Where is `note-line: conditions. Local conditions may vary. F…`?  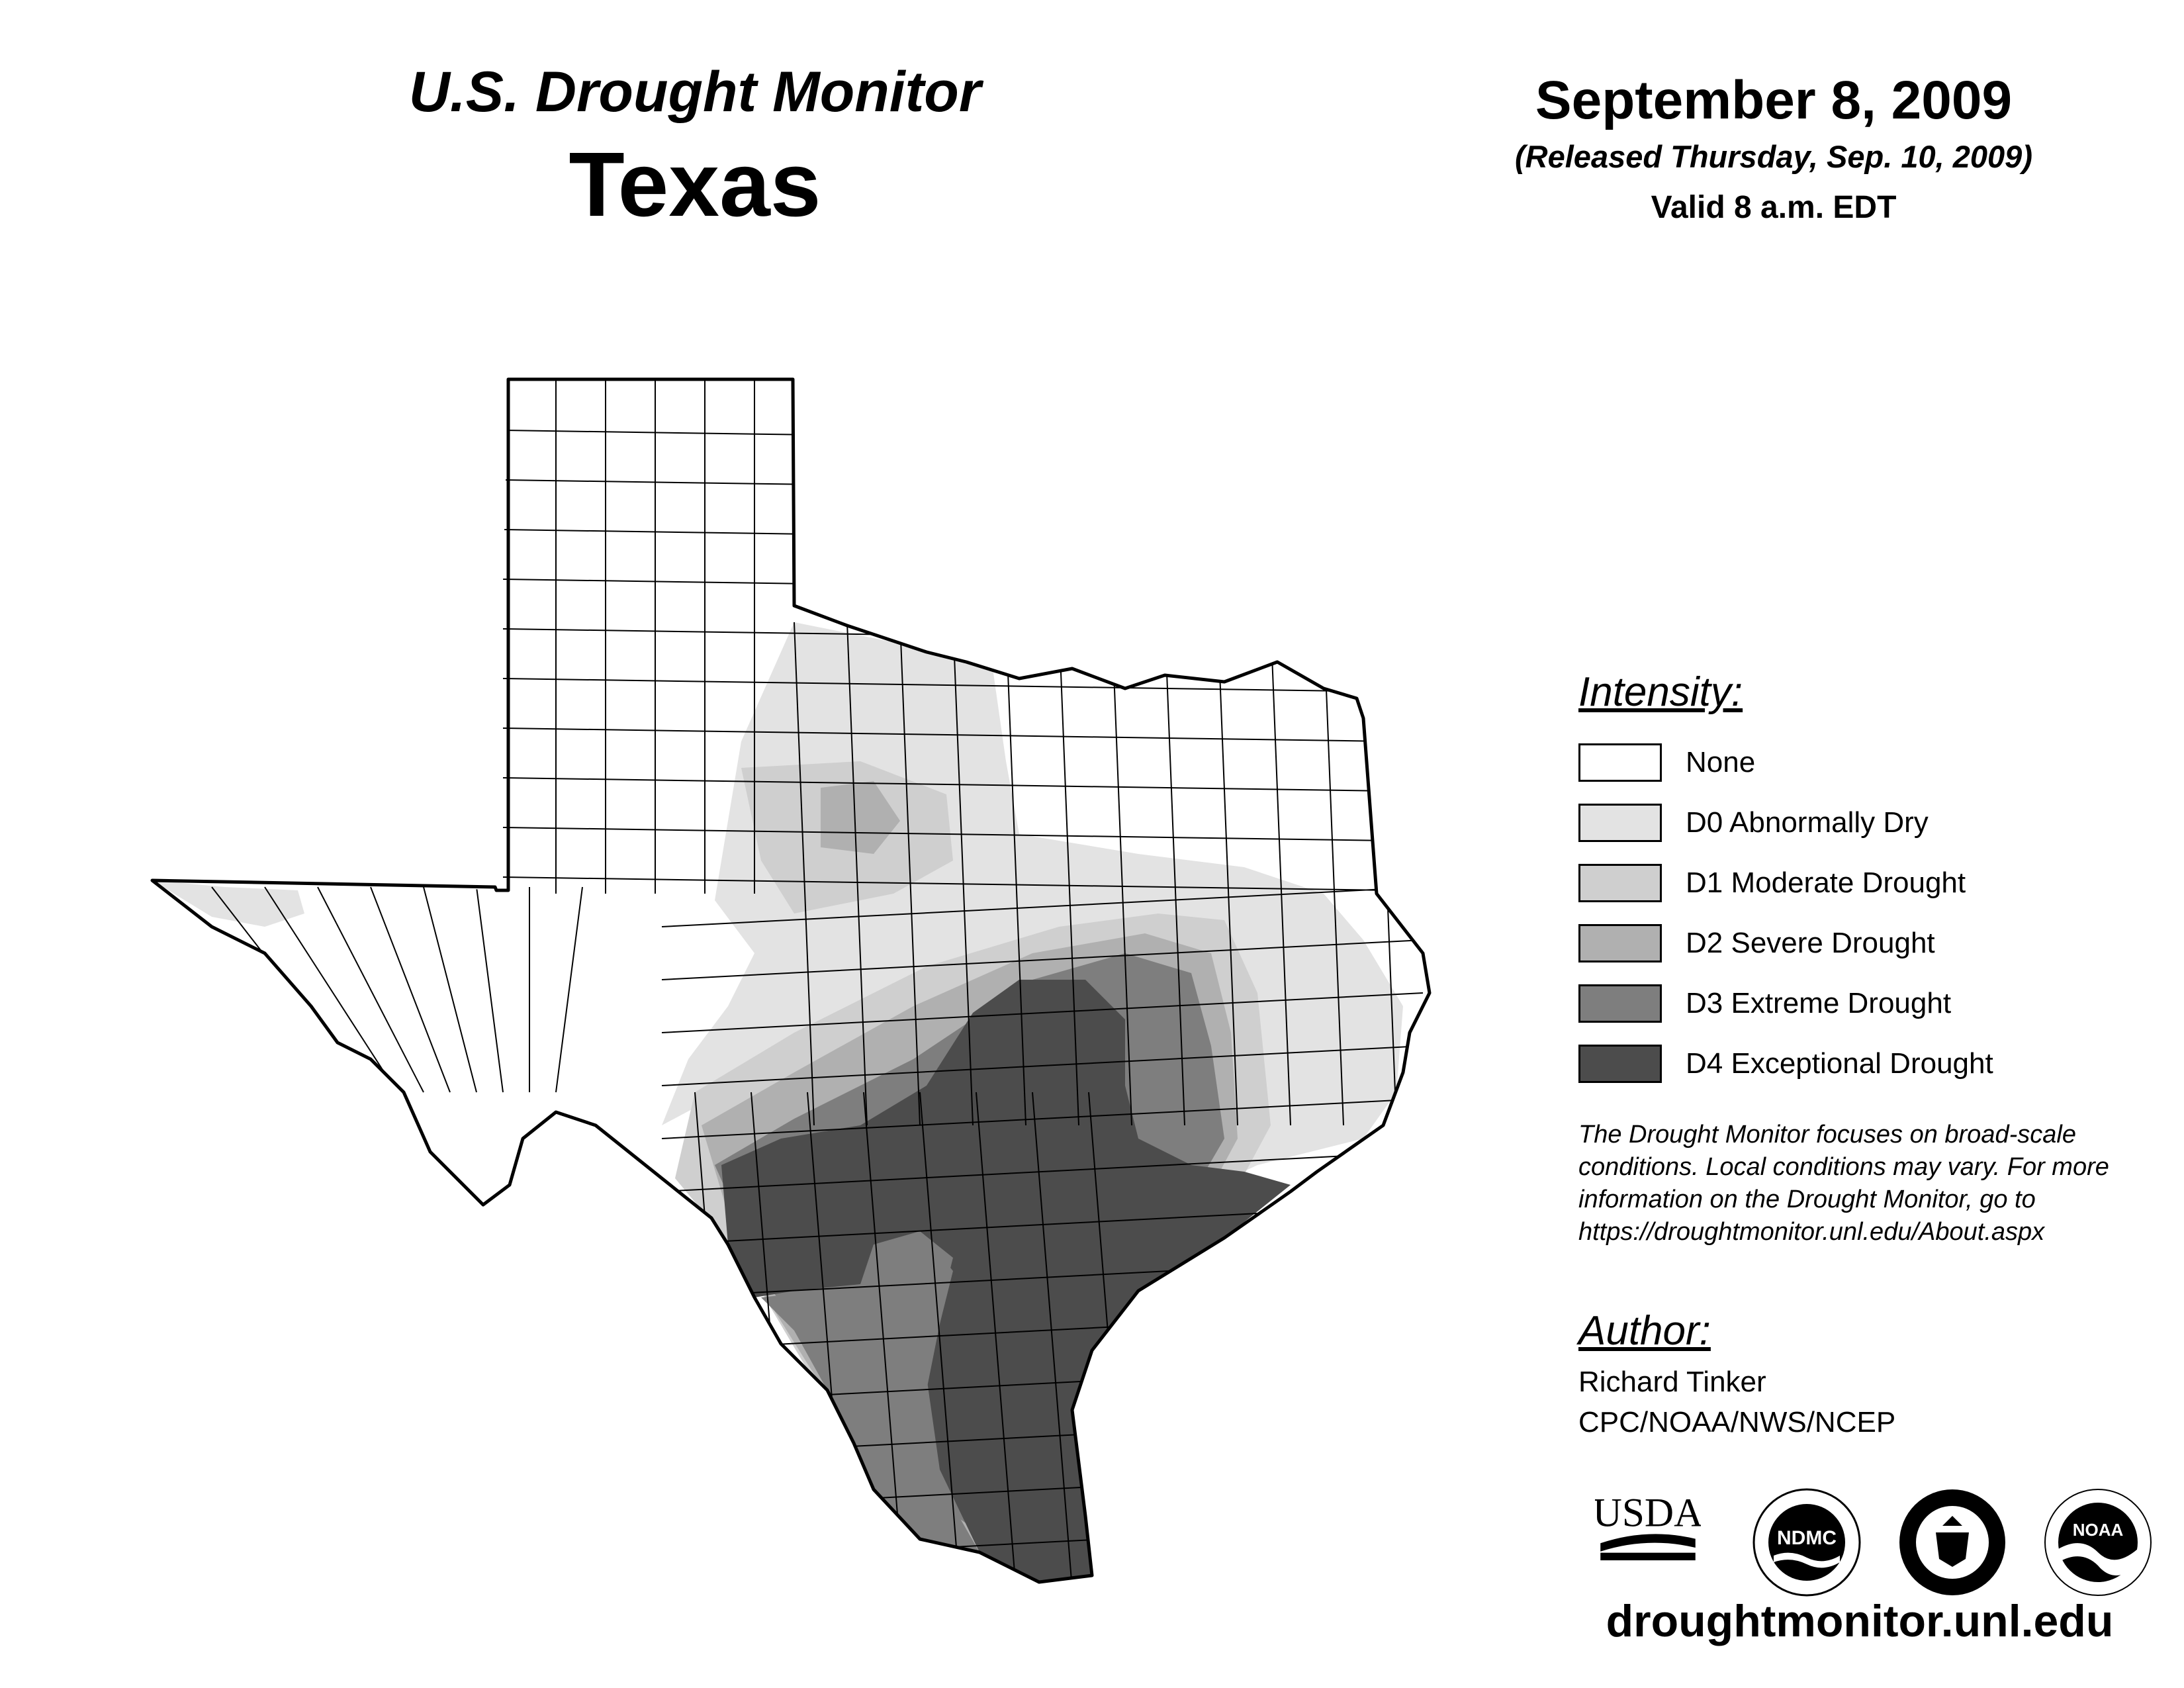
note-line: conditions. Local conditions may vary. F… is located at coordinates (1843, 1167).